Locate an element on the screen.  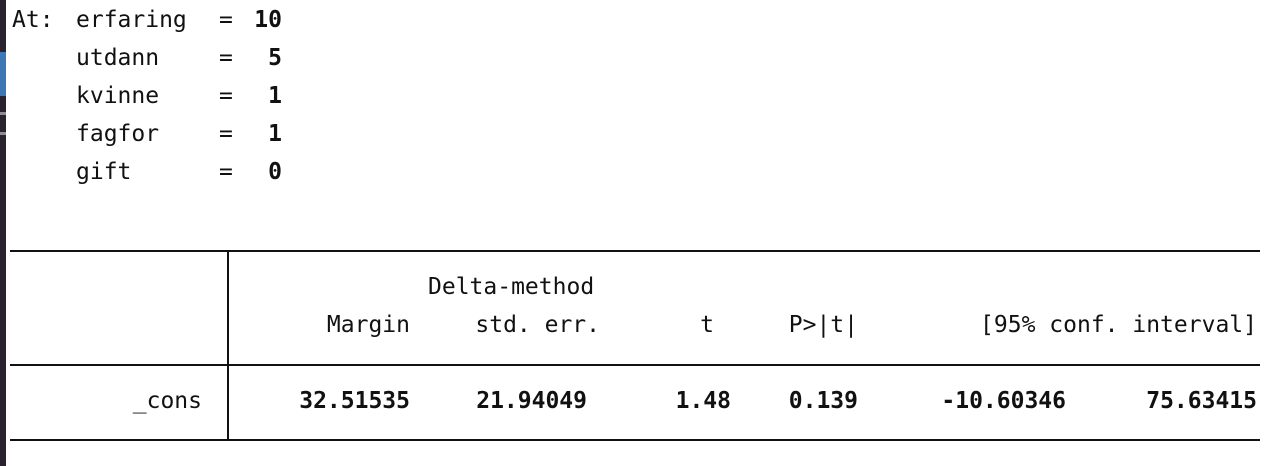
column-header-conf-interval: [95% conf. interval] is located at coordinates (1118, 325).